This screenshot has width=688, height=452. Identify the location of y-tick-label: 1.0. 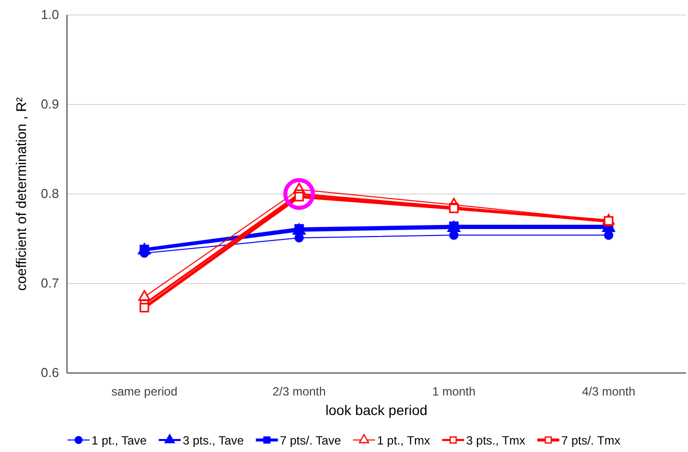
(49, 14).